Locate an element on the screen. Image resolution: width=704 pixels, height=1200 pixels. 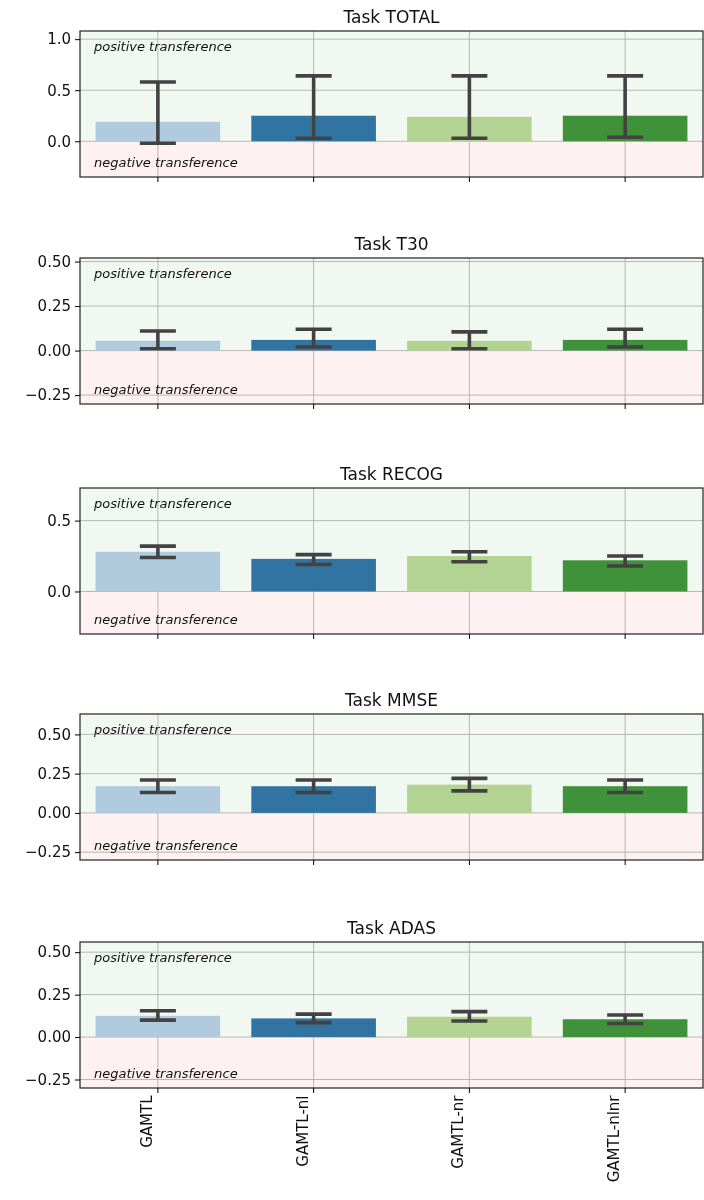
y-tick-label: 1.0 is located at coordinates (59, 39).